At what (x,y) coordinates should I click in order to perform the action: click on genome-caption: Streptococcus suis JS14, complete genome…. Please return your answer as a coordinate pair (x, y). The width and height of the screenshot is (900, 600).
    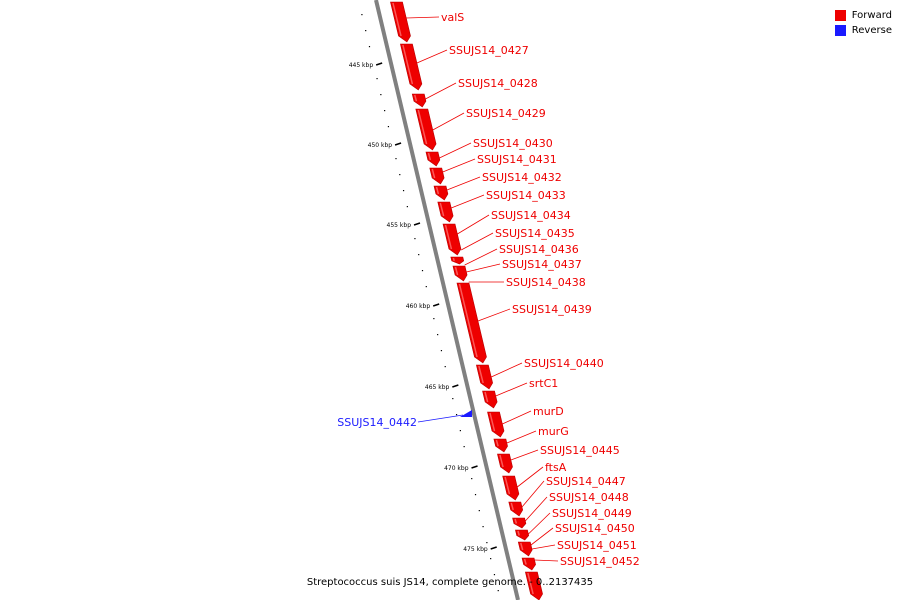
    Looking at the image, I should click on (450, 582).